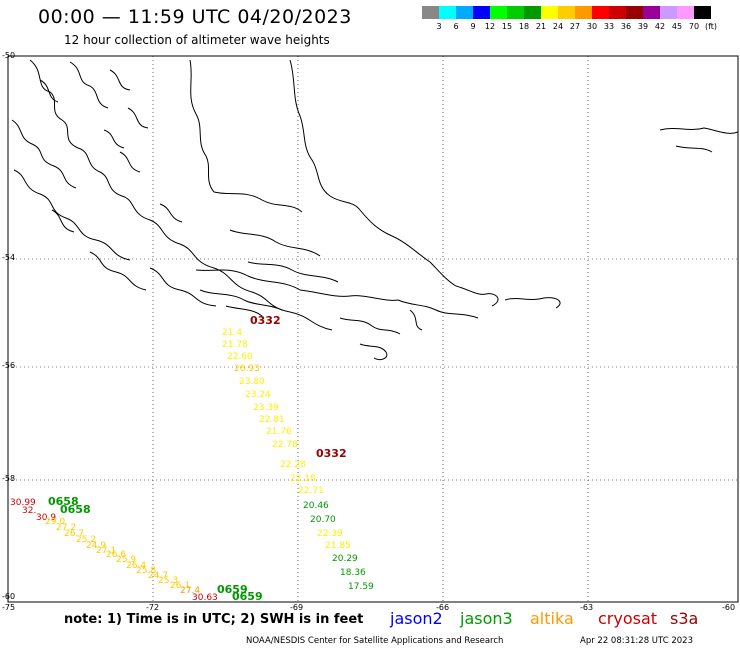  Describe the element at coordinates (153, 607) in the screenshot. I see `x-axis-label: -72` at that location.